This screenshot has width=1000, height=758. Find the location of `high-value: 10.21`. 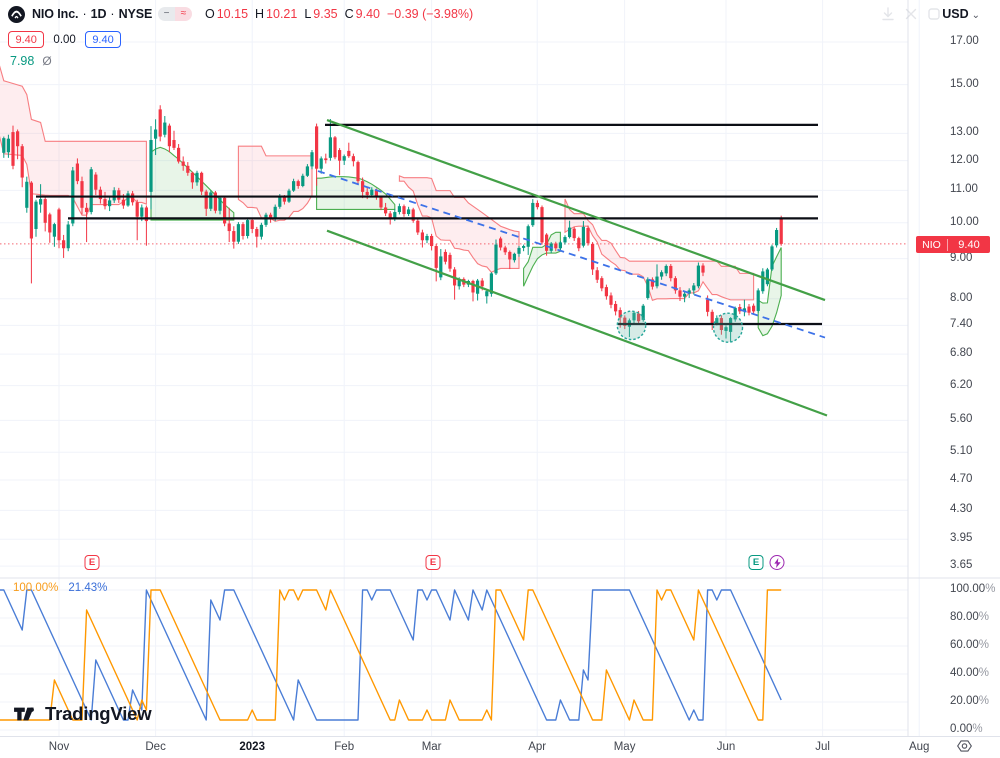

high-value: 10.21 is located at coordinates (282, 14).